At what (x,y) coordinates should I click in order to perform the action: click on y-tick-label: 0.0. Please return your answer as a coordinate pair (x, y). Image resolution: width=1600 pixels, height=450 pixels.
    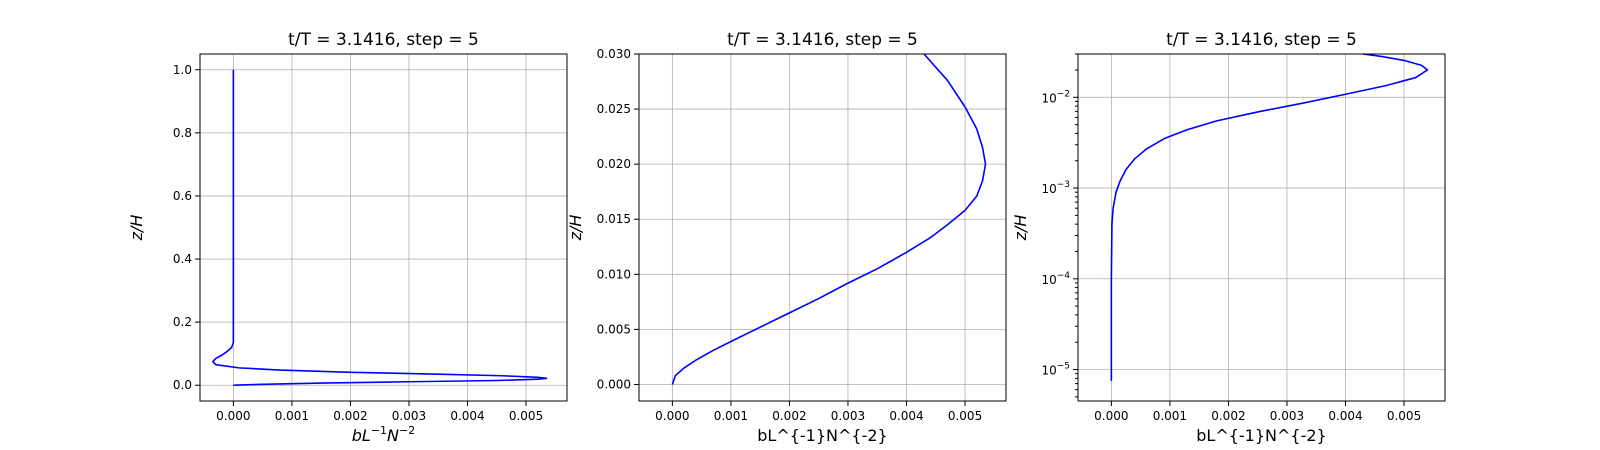
    Looking at the image, I should click on (182, 385).